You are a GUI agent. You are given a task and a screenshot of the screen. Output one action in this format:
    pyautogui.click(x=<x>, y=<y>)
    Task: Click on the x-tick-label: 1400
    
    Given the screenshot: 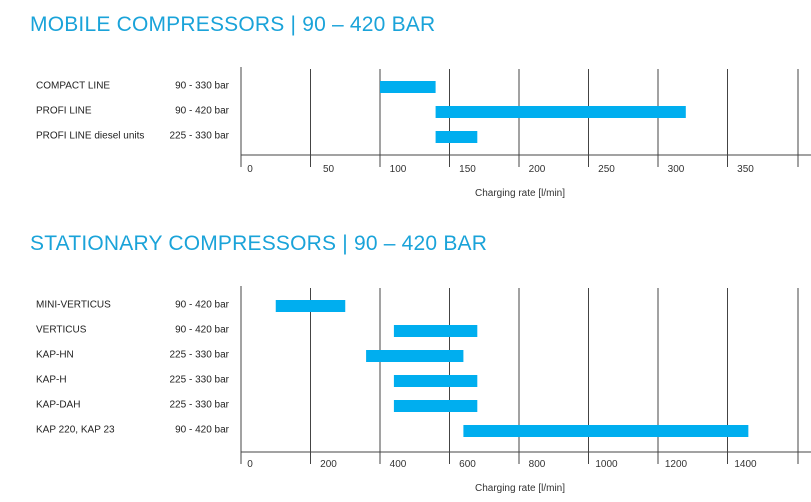 What is the action you would take?
    pyautogui.click(x=745, y=464)
    